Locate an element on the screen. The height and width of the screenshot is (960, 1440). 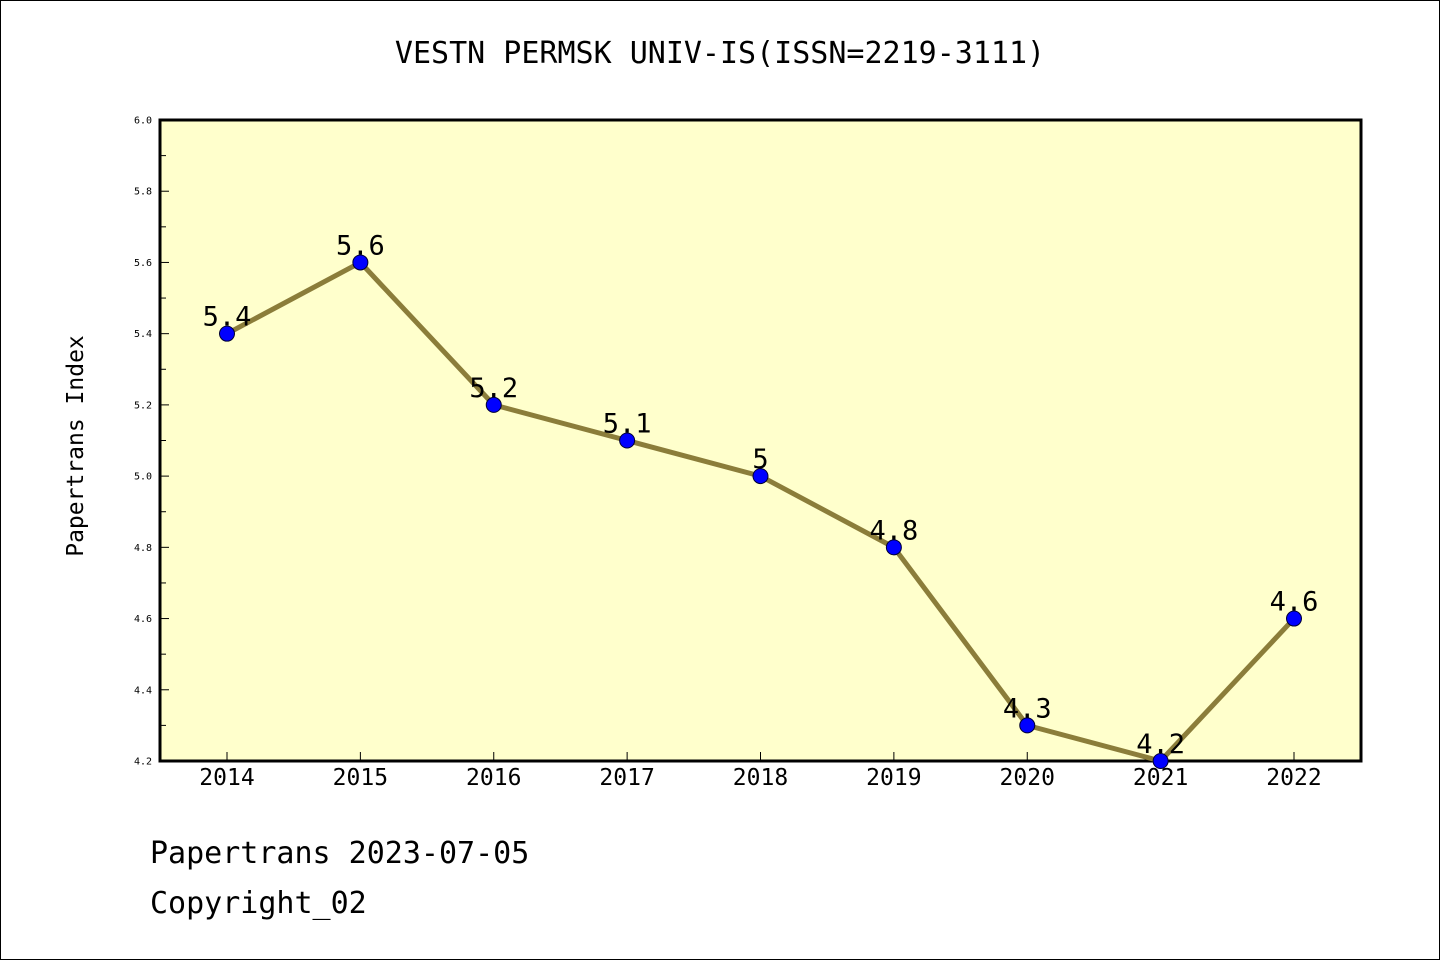
footer-date-line: Papertrans 2023-07-05 is located at coordinates (340, 853).